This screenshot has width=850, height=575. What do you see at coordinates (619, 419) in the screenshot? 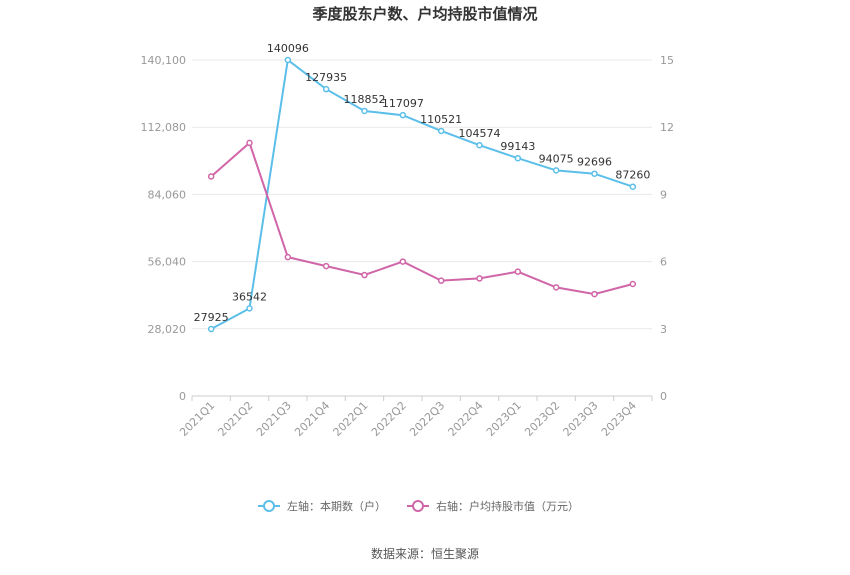
I see `x-tick-label: 2023Q4` at bounding box center [619, 419].